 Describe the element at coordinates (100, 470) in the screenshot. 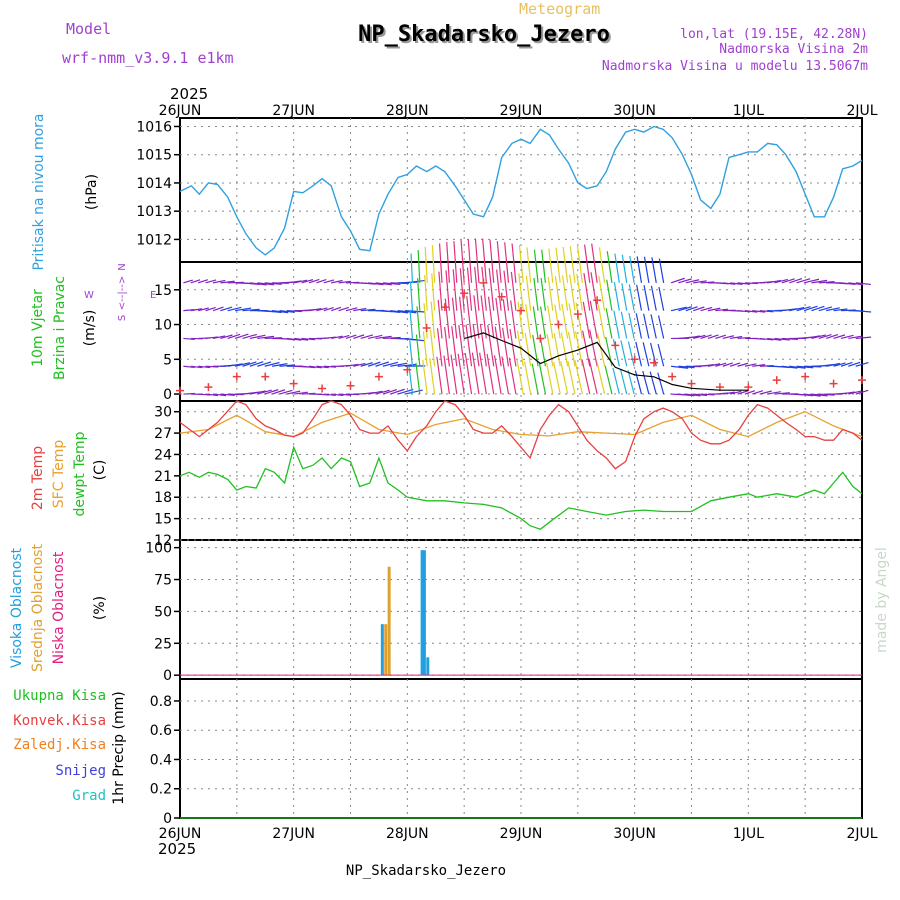

I see `temp-unit: (C)` at that location.